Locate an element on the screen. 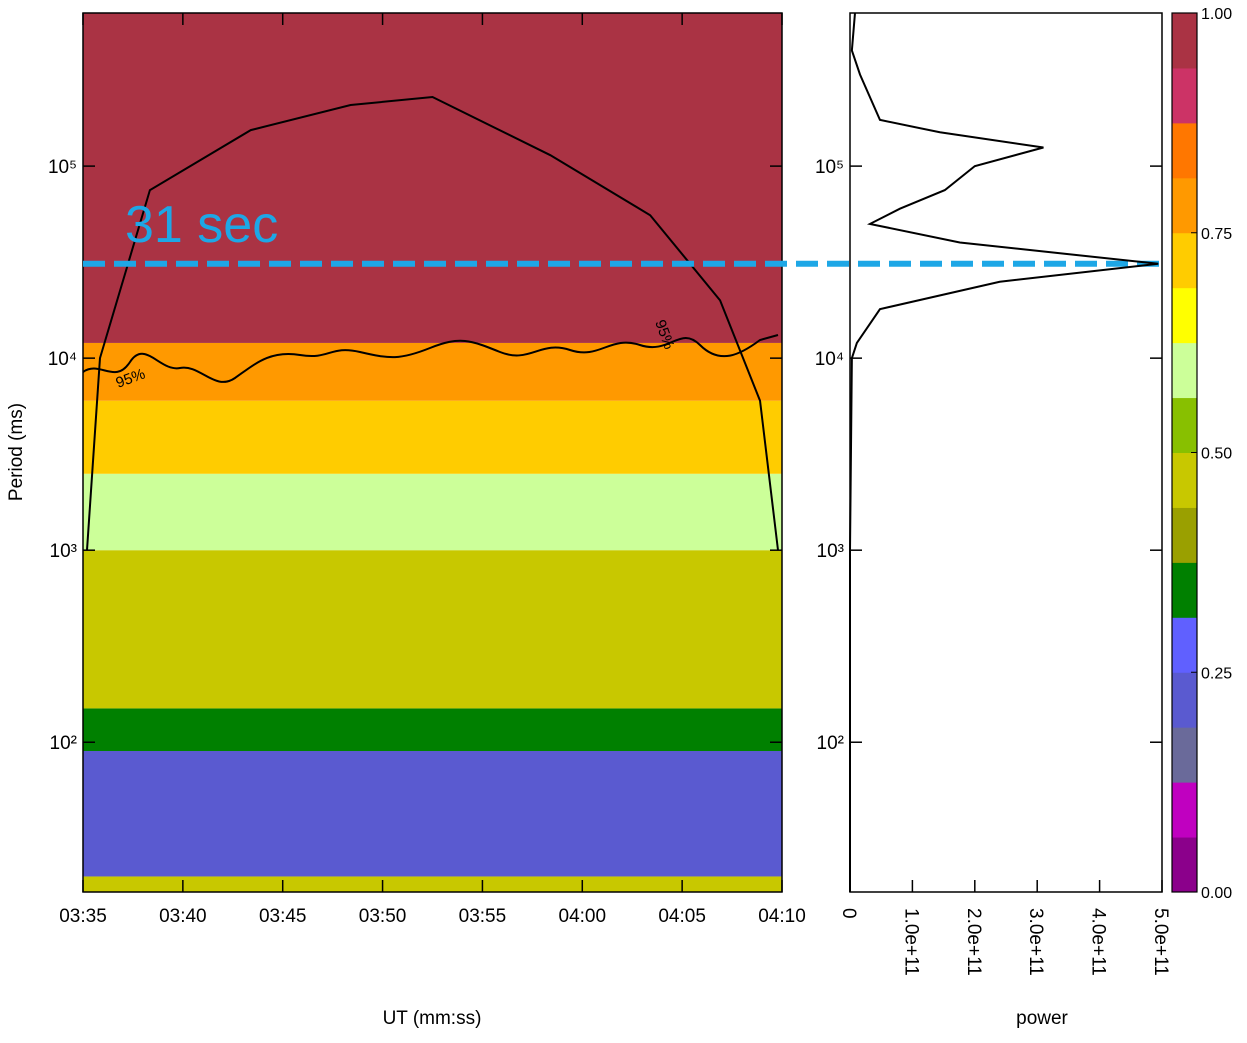 This screenshot has width=1247, height=1043. x-tick-label: 04:00 is located at coordinates (583, 916).